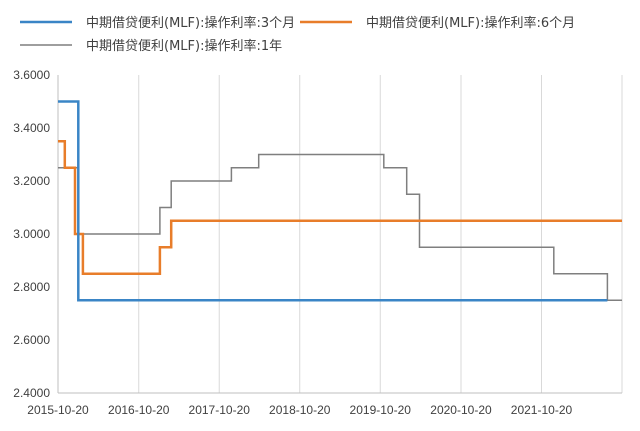 Image resolution: width=640 pixels, height=431 pixels. Describe the element at coordinates (58, 410) in the screenshot. I see `x-tick-label: 2015-10-20` at that location.